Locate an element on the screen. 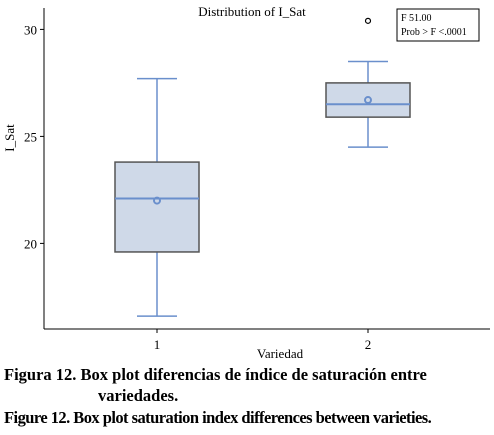  x-tick-label: 1 is located at coordinates (157, 344).